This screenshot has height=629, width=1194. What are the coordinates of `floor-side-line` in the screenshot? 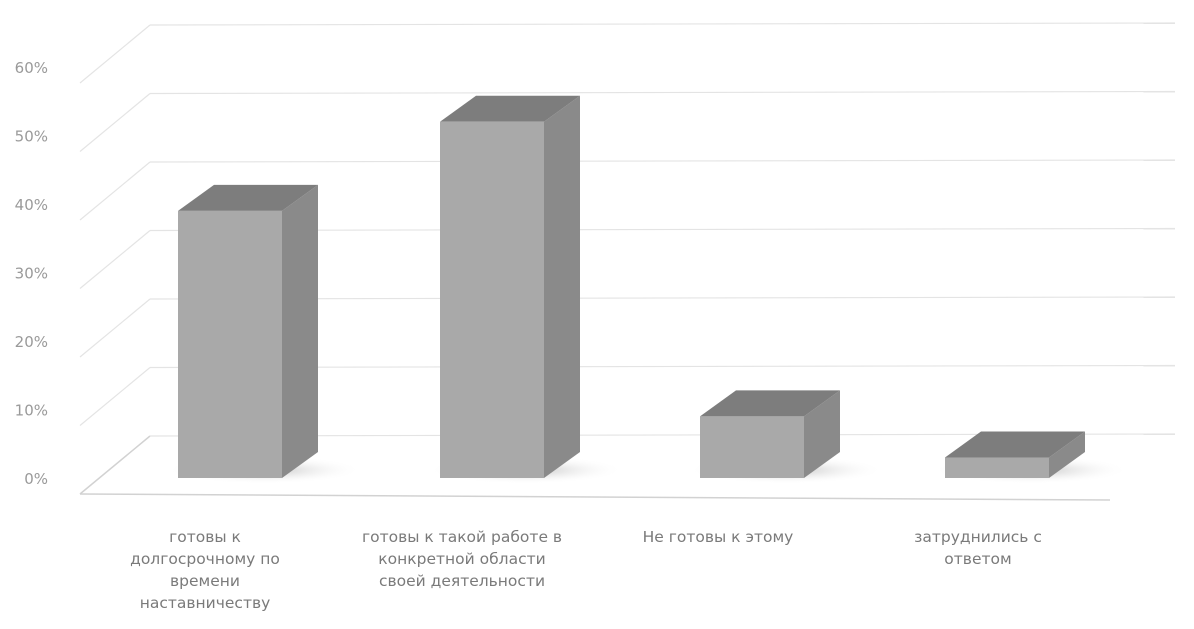 It's located at (115, 465).